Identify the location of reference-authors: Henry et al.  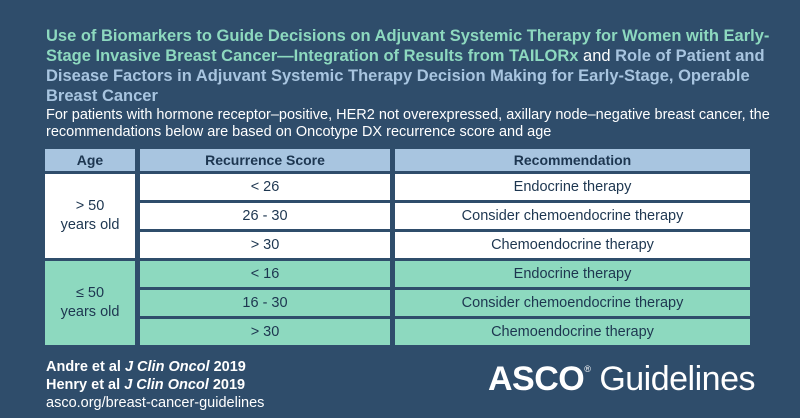
(83, 385).